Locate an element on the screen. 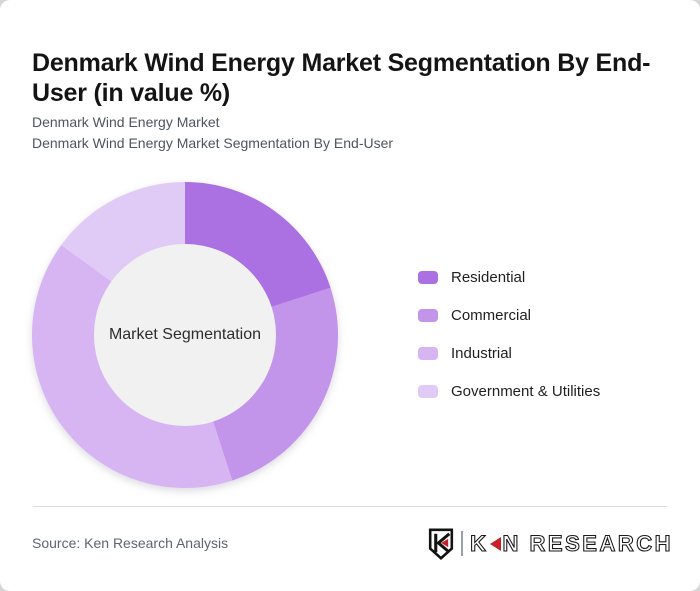 The width and height of the screenshot is (700, 591). shield-icon is located at coordinates (441, 544).